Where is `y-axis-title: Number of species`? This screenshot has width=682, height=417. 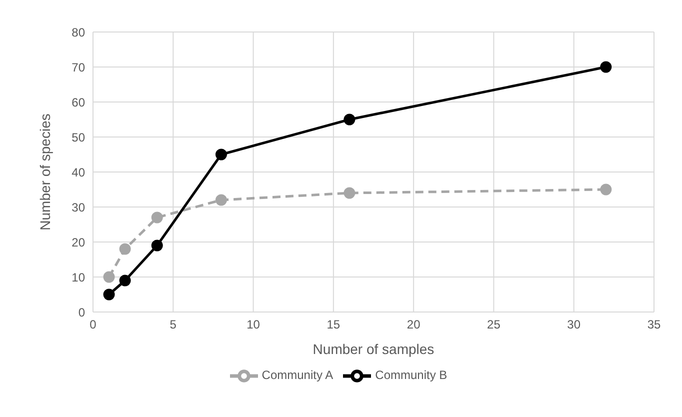 y-axis-title: Number of species is located at coordinates (44, 172).